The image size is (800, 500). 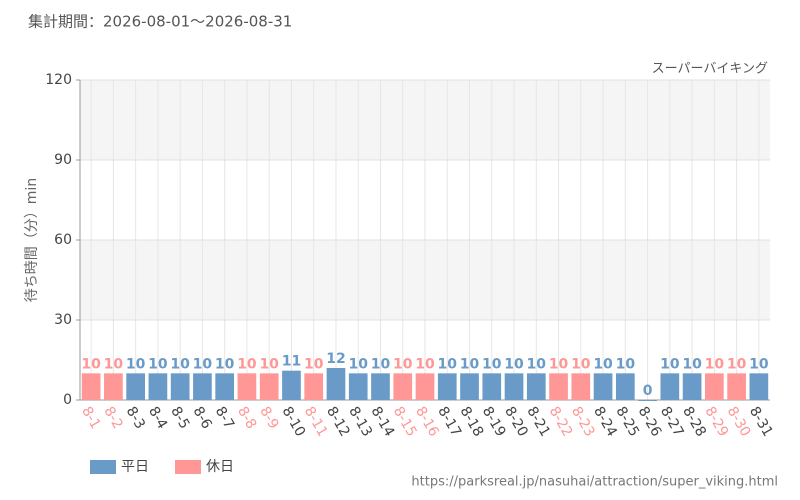 What do you see at coordinates (179, 418) in the screenshot?
I see `x-tick-label: 8-5` at bounding box center [179, 418].